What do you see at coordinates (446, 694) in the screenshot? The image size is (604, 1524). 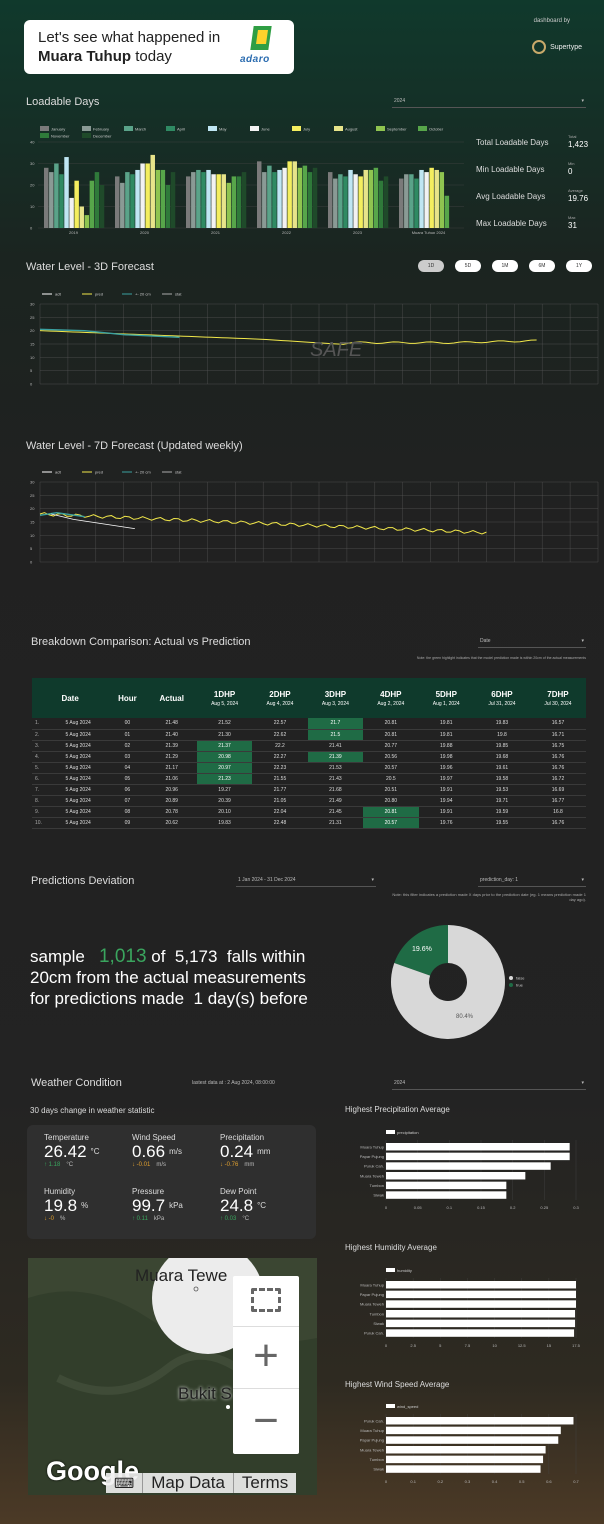 I see `col-header-label: 5DHP` at bounding box center [446, 694].